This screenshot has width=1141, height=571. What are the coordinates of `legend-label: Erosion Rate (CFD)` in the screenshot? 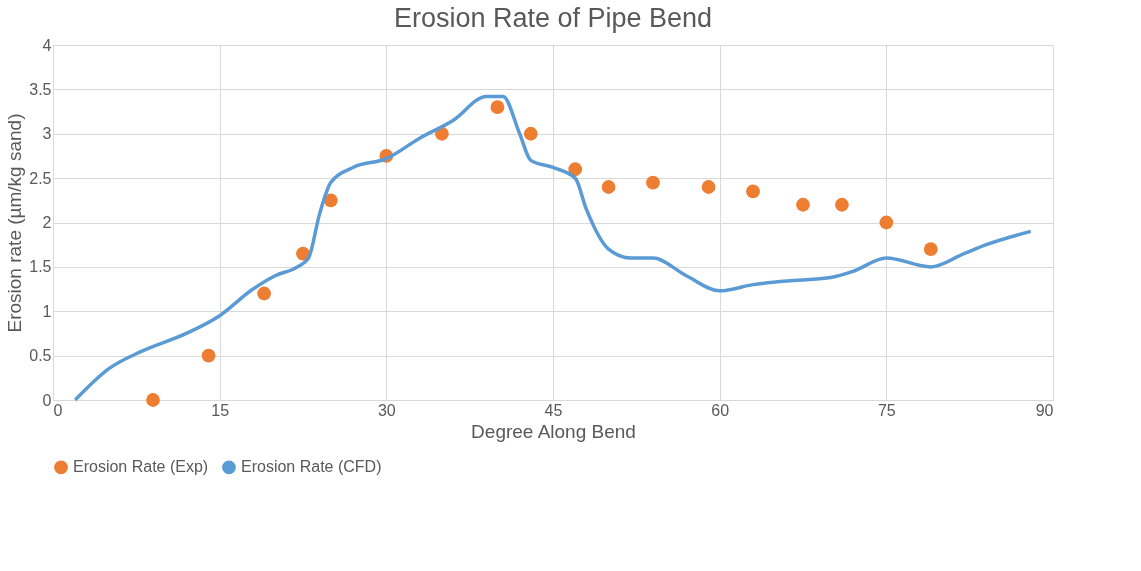 It's located at (311, 467).